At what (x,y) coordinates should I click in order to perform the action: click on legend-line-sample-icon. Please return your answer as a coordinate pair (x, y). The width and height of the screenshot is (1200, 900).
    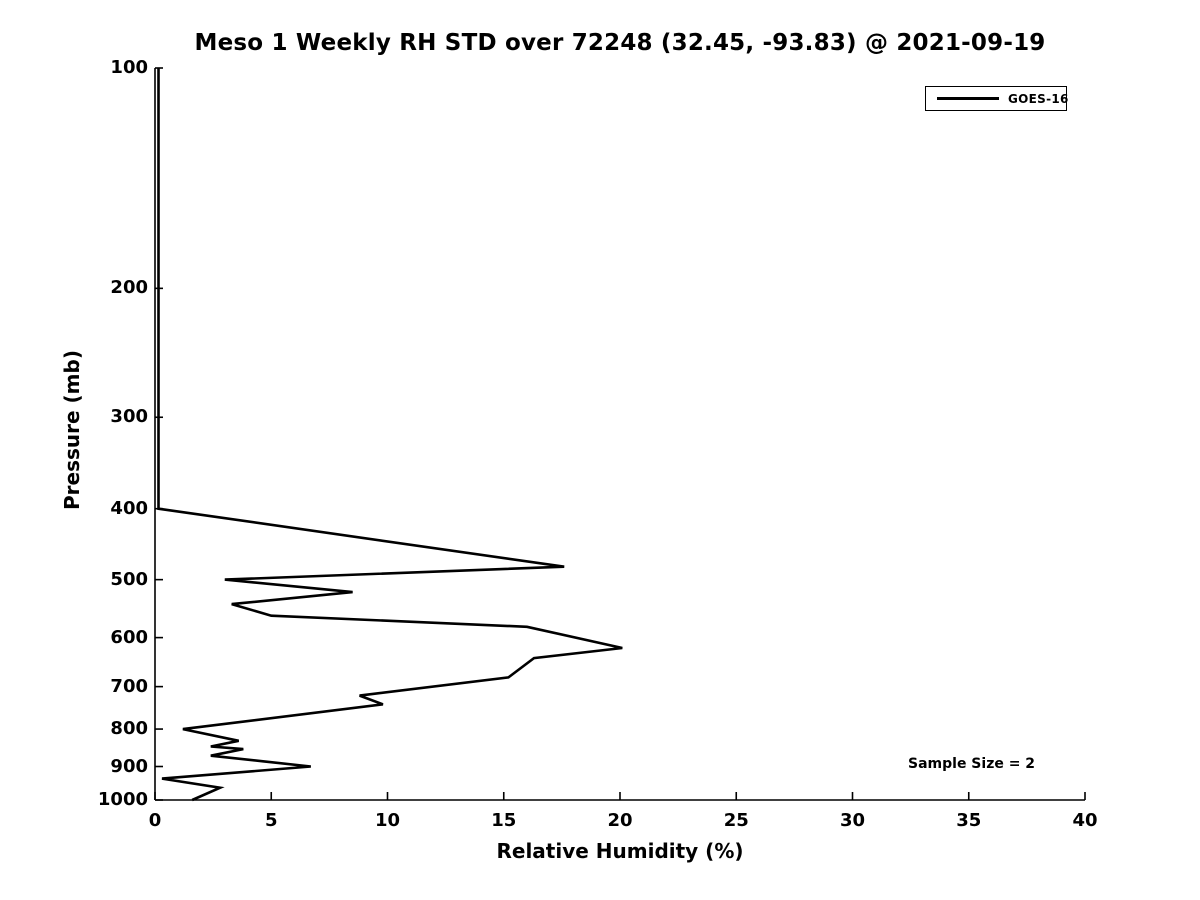
    Looking at the image, I should click on (968, 98).